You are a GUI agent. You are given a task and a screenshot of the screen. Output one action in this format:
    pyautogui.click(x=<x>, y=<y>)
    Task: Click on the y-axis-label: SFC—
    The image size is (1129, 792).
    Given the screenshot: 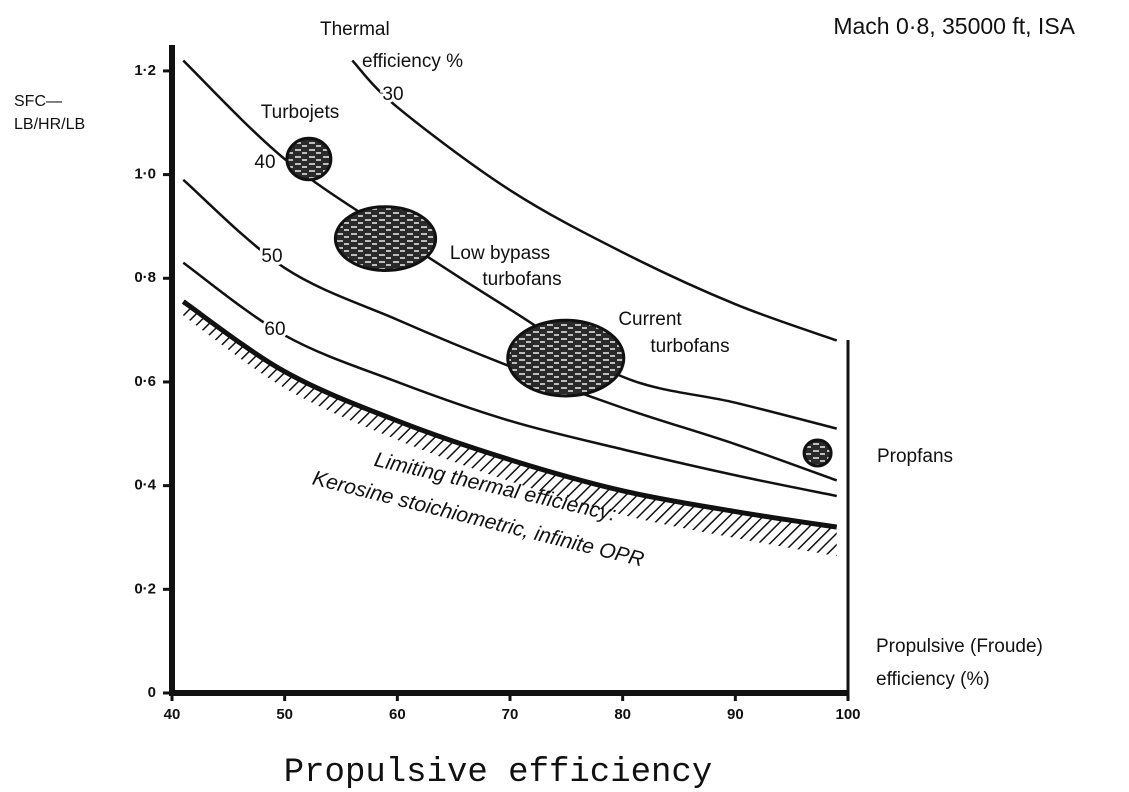 What is the action you would take?
    pyautogui.click(x=38, y=101)
    